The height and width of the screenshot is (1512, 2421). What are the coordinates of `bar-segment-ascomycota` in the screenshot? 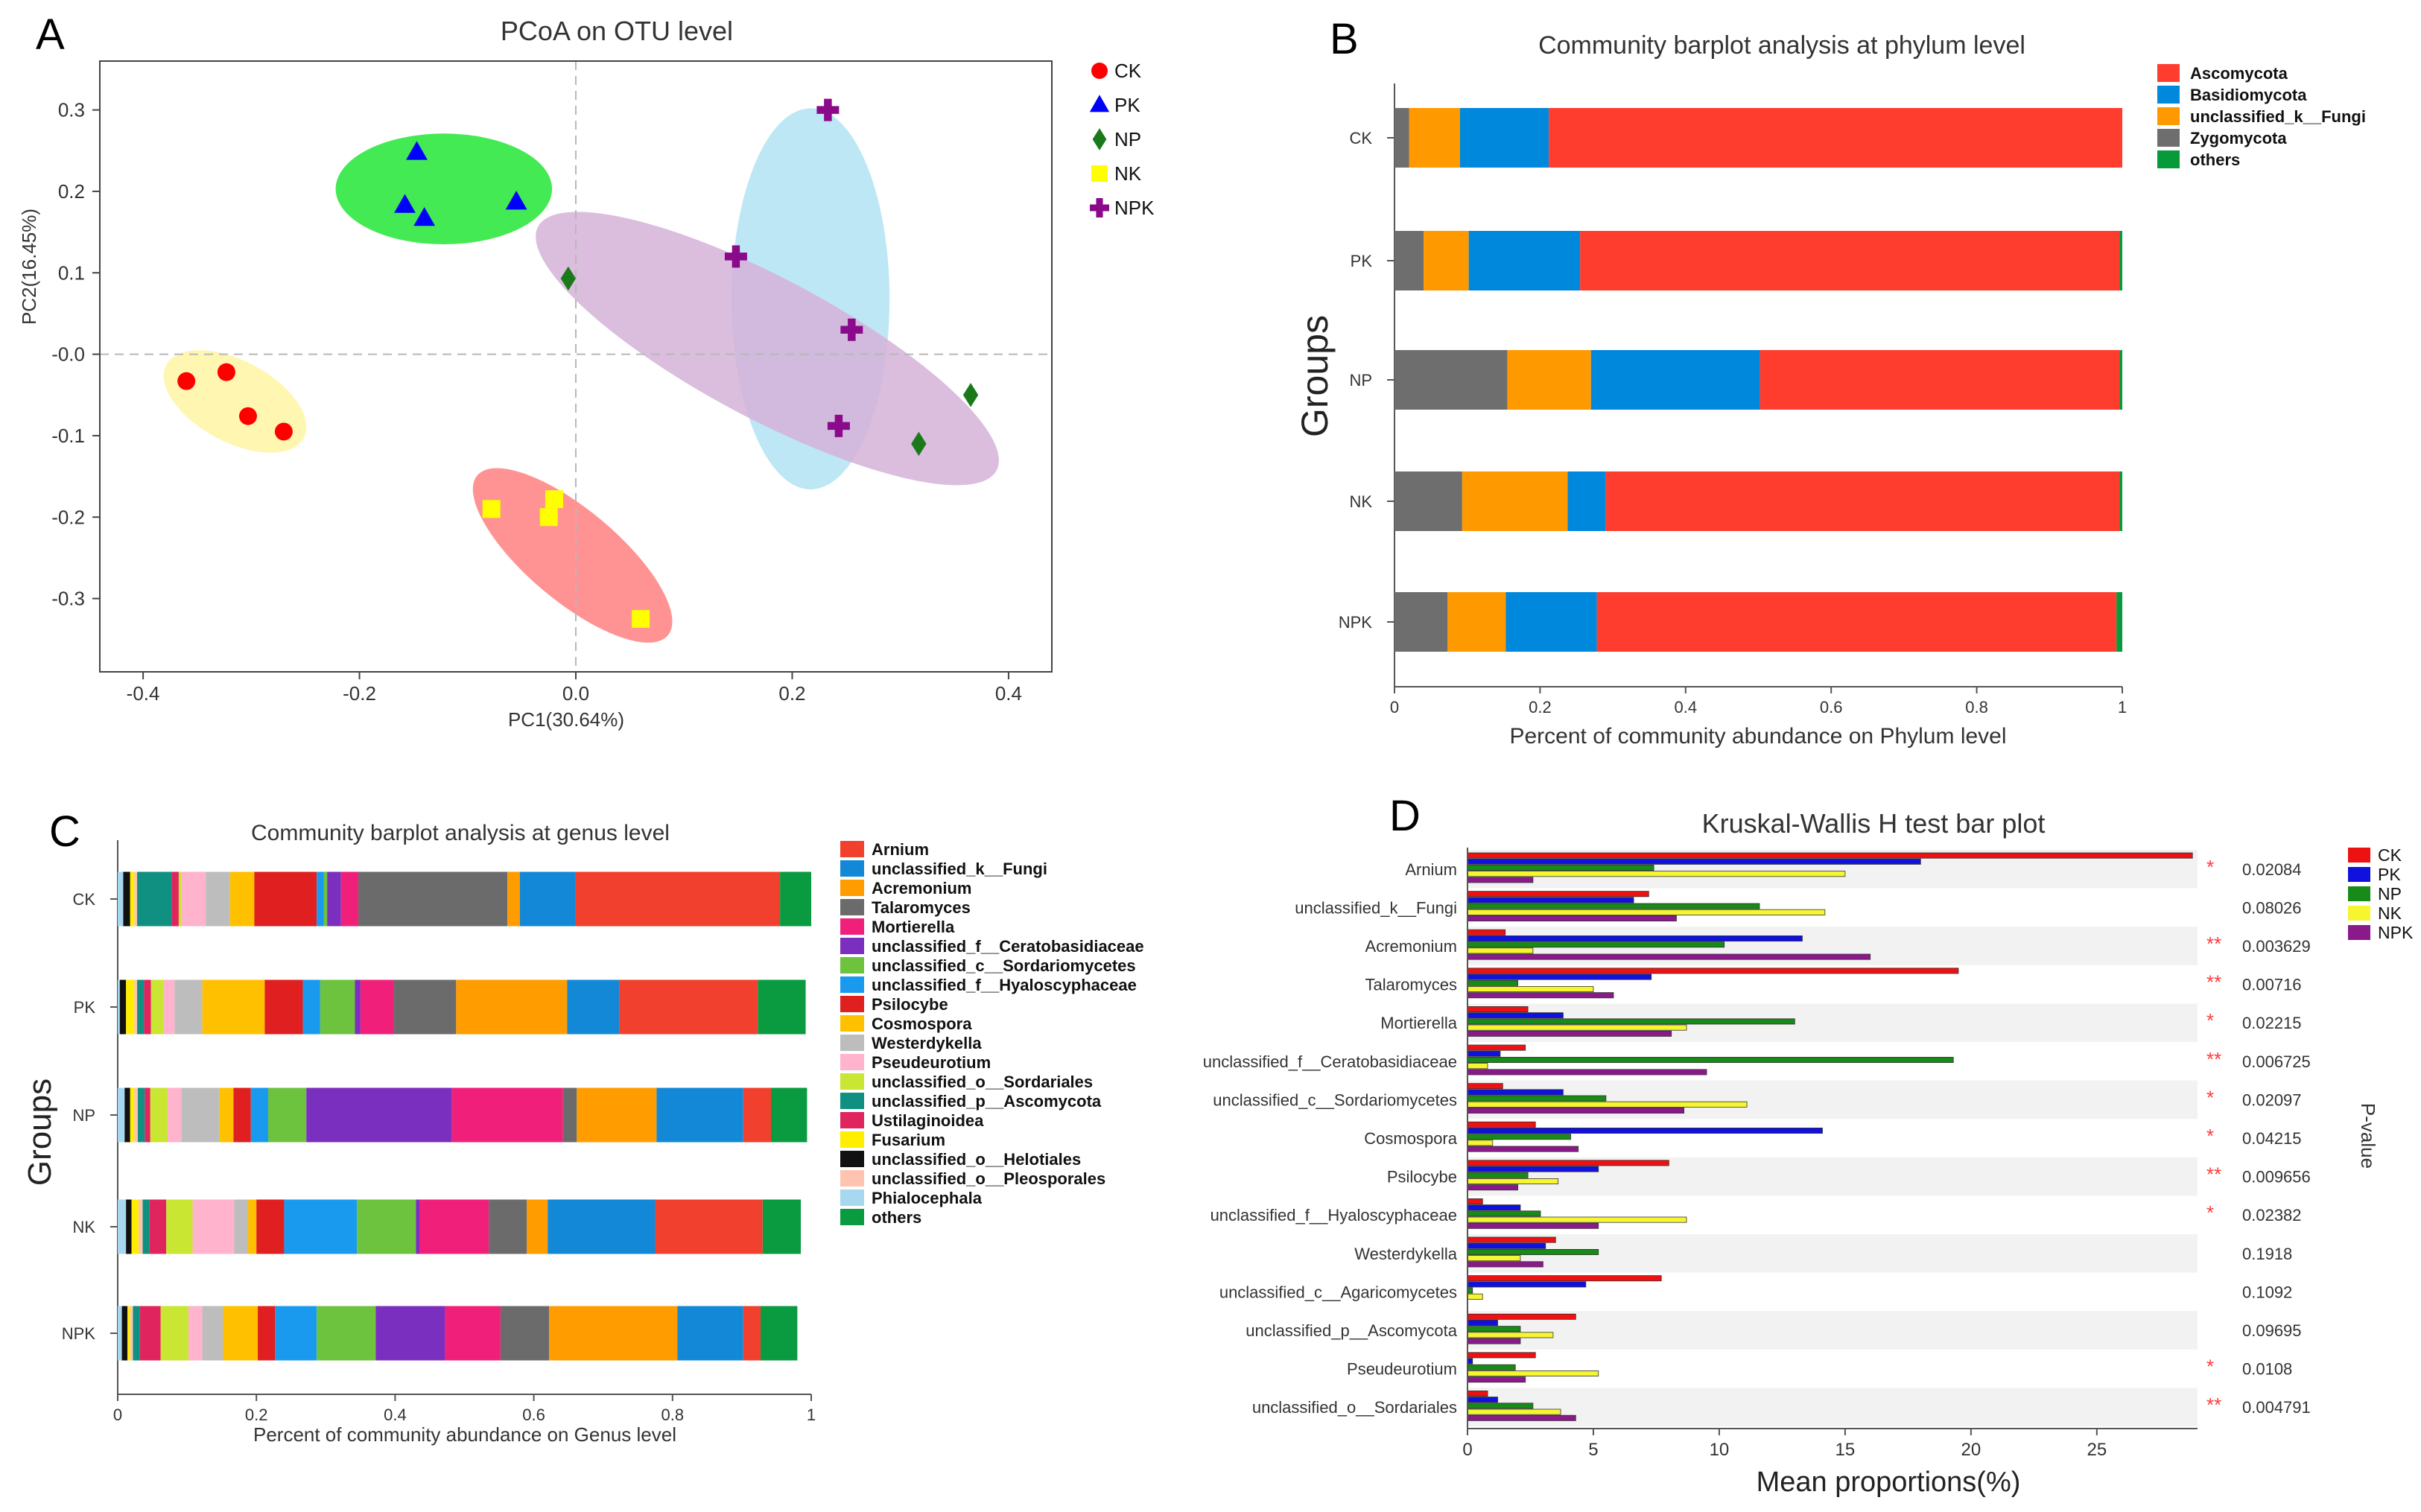 It's located at (1863, 501).